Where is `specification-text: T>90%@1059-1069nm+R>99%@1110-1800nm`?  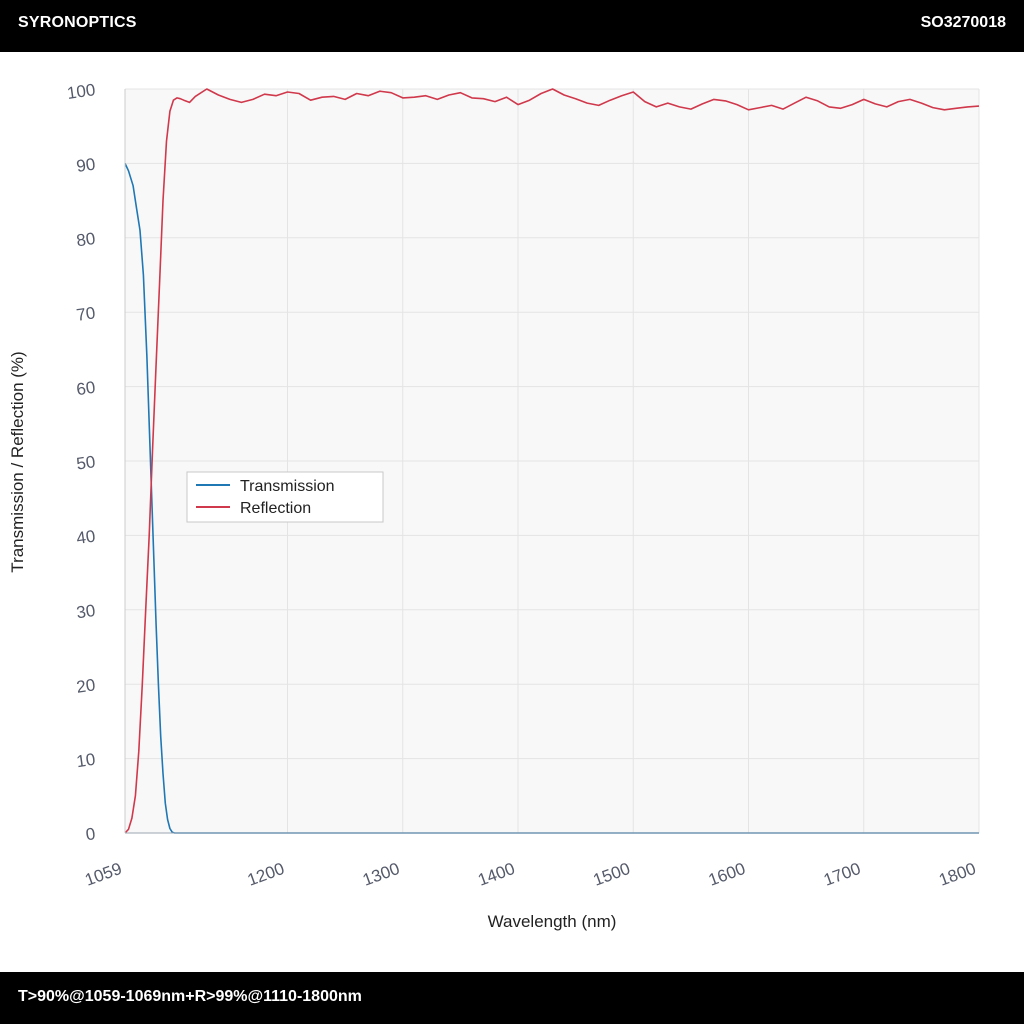
specification-text: T>90%@1059-1069nm+R>99%@1110-1800nm is located at coordinates (190, 996).